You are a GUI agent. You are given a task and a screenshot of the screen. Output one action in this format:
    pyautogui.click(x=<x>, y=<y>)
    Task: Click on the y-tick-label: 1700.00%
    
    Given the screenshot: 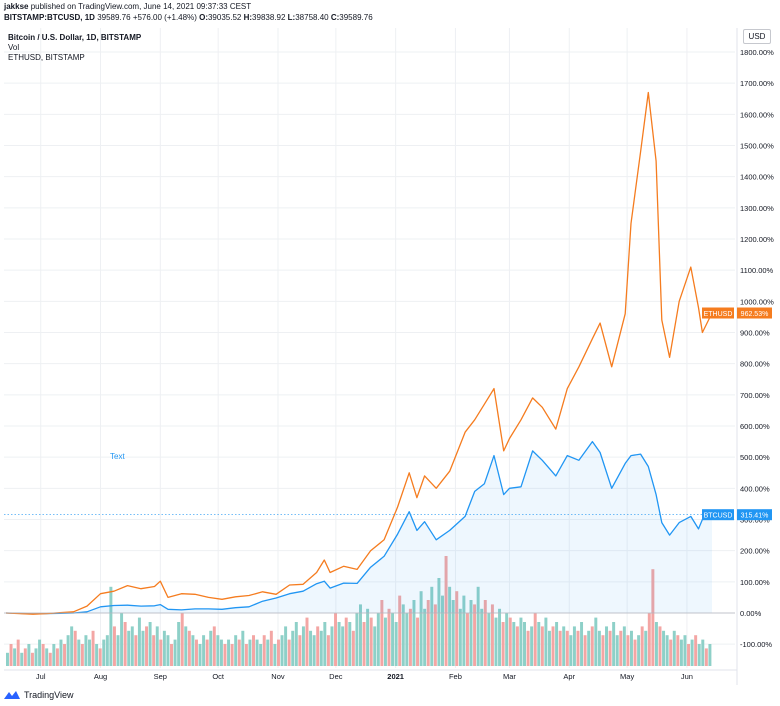 What is the action you would take?
    pyautogui.click(x=757, y=83)
    